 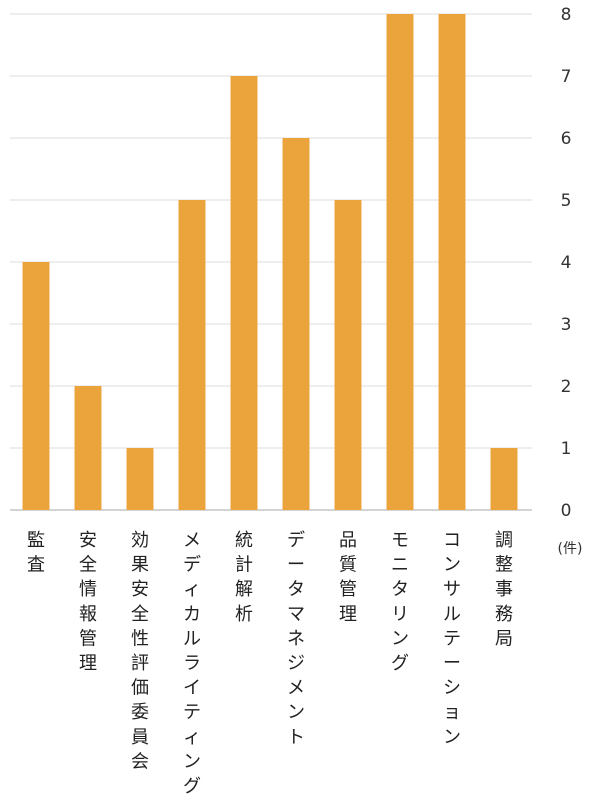 I want to click on y-tick-label: 7, so click(x=566, y=77).